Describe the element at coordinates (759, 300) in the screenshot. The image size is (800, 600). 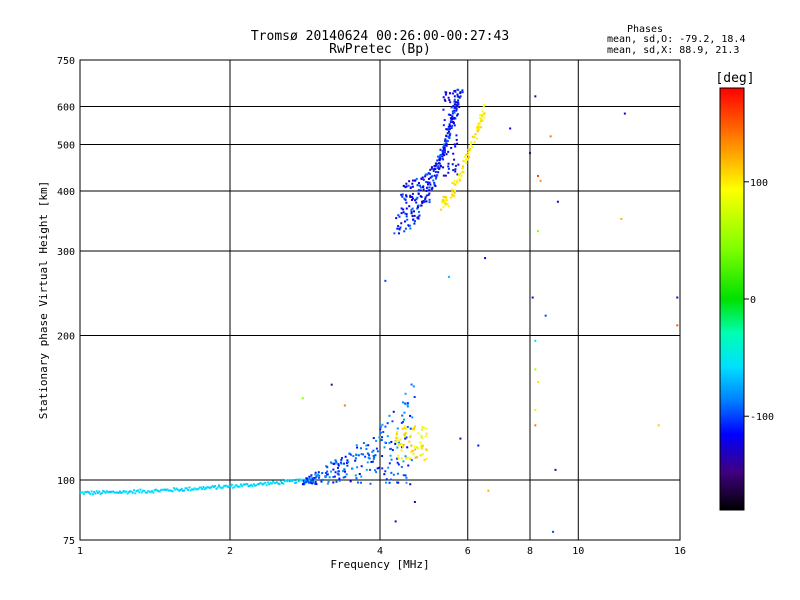
I see `colorbar-ticks: 100 0 -100` at that location.